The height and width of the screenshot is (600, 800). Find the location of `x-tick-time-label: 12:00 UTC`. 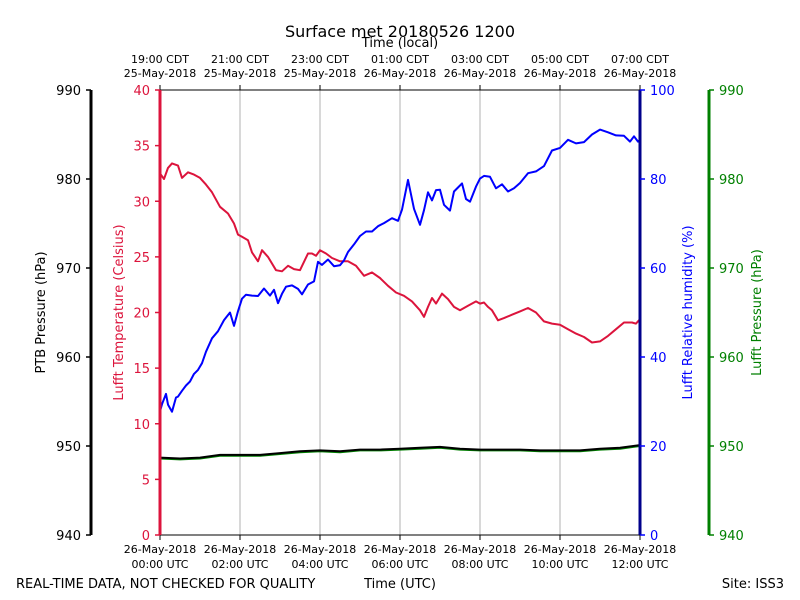

x-tick-time-label: 12:00 UTC is located at coordinates (639, 564).